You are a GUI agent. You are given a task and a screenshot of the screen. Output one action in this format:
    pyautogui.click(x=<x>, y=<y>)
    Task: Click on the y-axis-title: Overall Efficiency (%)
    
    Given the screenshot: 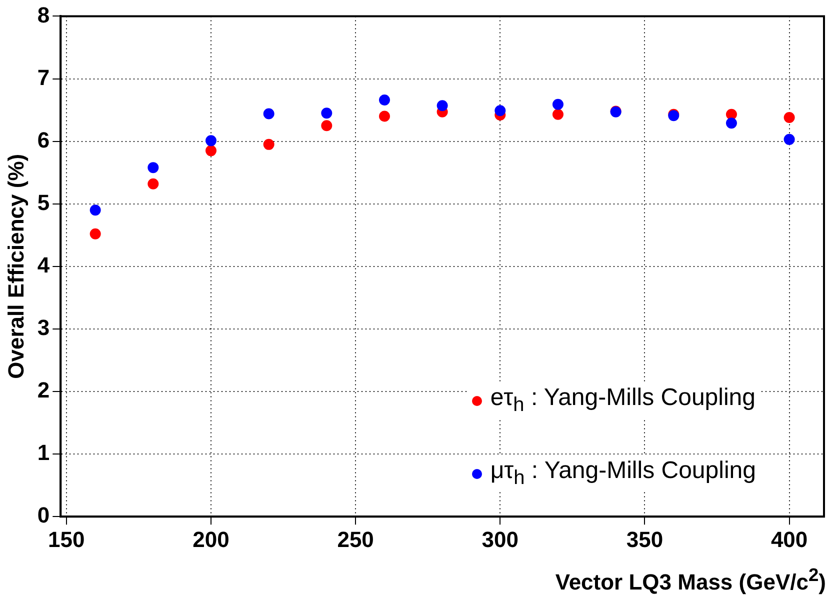 What is the action you would take?
    pyautogui.click(x=15, y=266)
    